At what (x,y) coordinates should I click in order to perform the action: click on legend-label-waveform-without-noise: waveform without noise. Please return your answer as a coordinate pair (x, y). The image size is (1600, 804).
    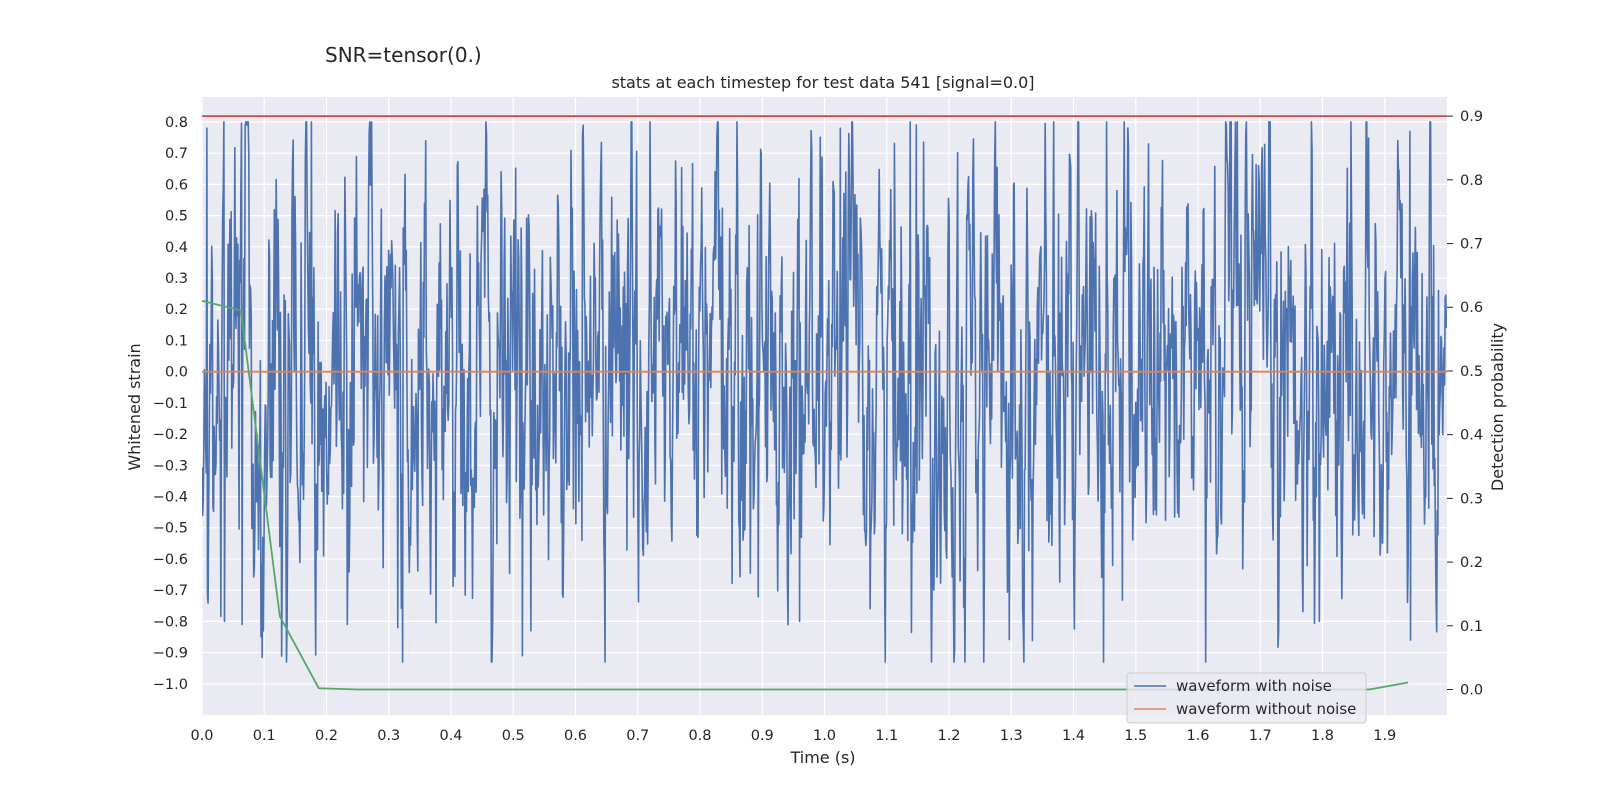
    Looking at the image, I should click on (1266, 709).